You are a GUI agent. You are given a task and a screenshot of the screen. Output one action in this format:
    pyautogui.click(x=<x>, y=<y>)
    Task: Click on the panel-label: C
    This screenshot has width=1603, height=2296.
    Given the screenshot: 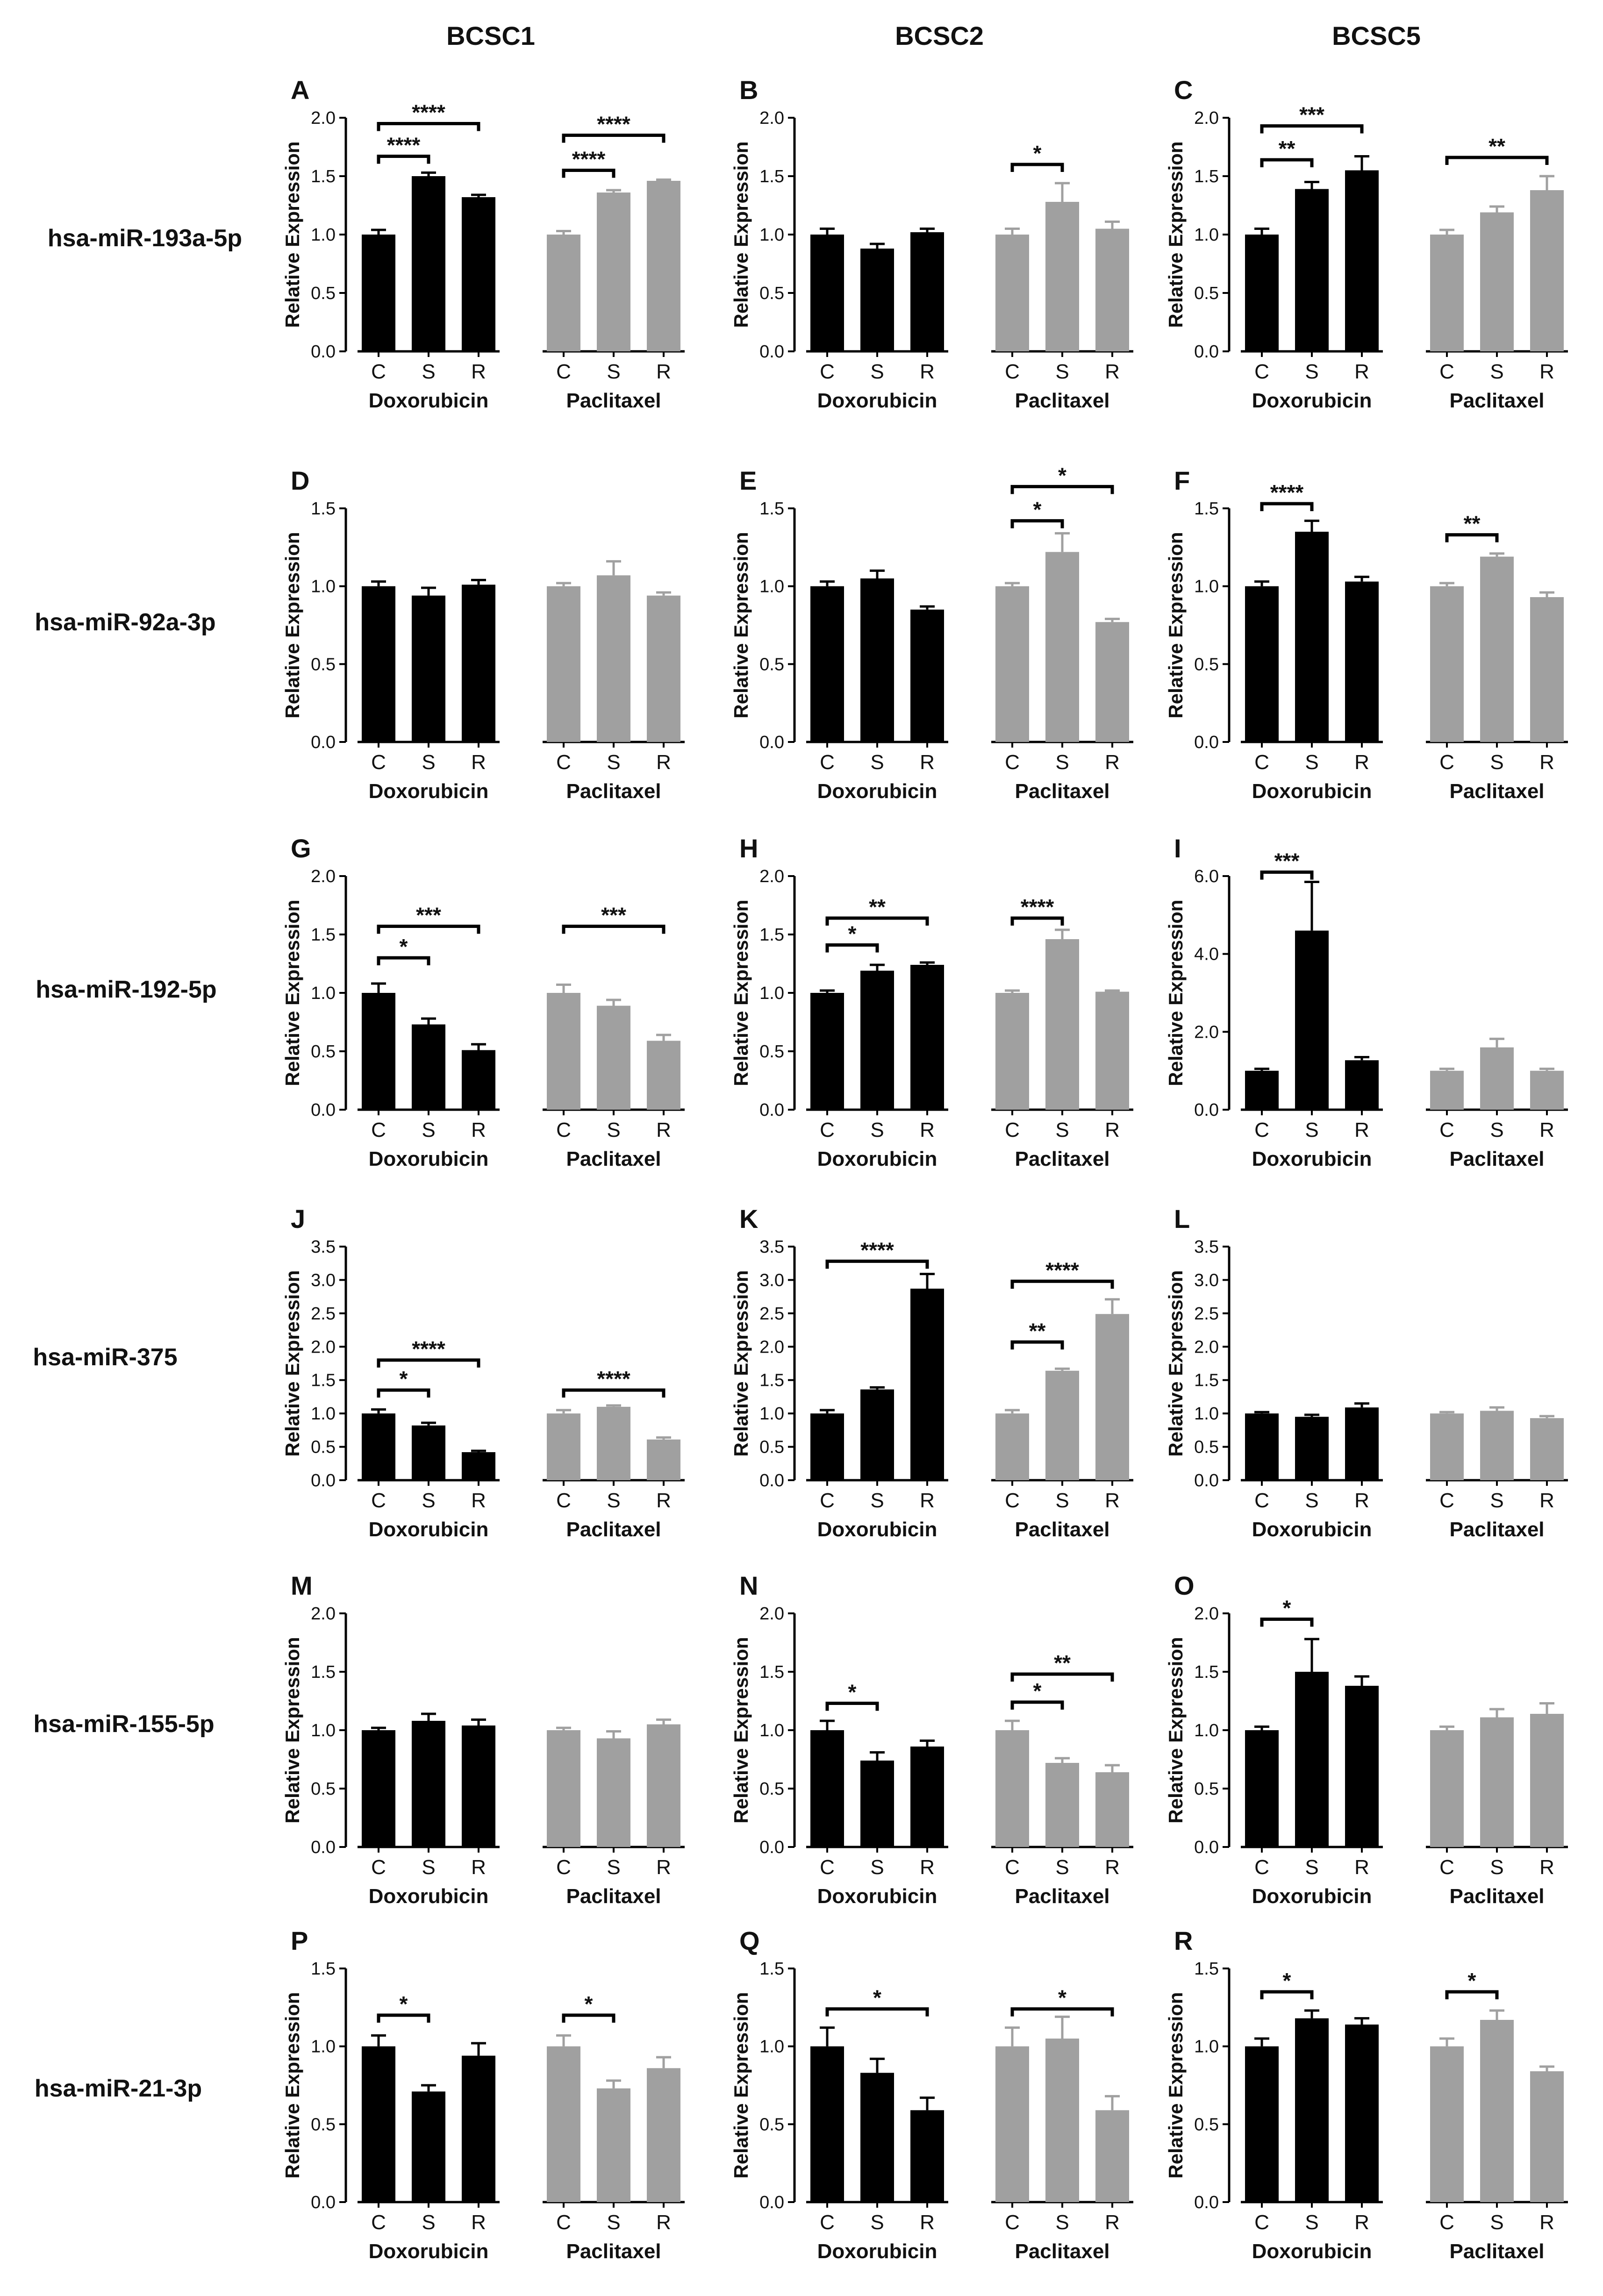 What is the action you would take?
    pyautogui.click(x=1183, y=90)
    